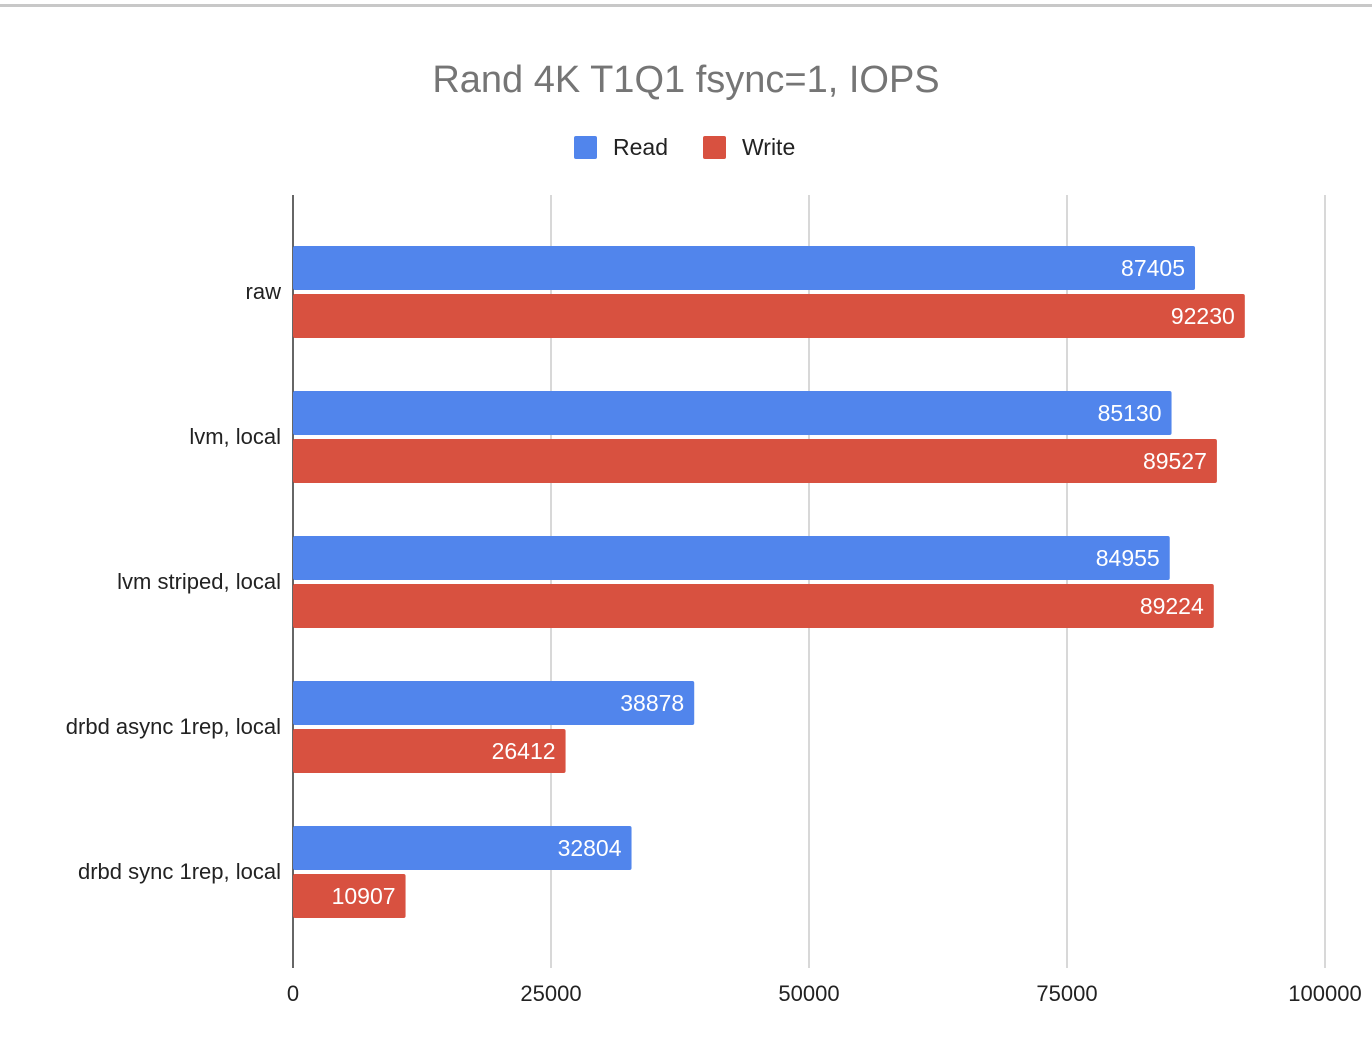 This screenshot has height=1052, width=1372. Describe the element at coordinates (1128, 558) in the screenshot. I see `data-label-read: 84955` at that location.